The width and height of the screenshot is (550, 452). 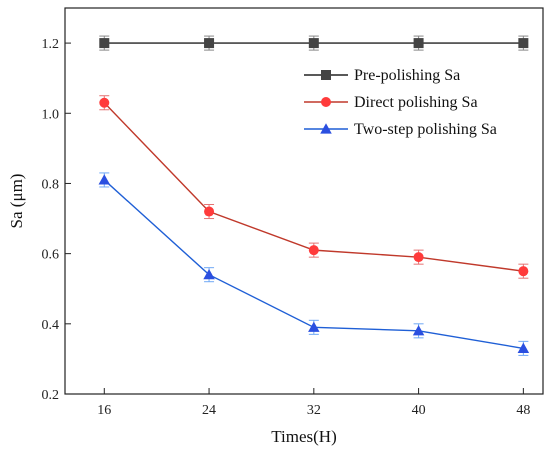 I want to click on legend-label: Pre-polishing Sa, so click(x=407, y=75).